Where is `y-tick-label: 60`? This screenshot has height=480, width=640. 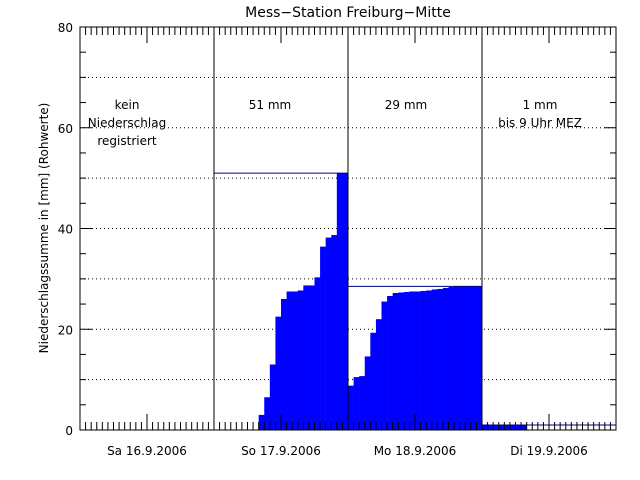 y-tick-label: 60 is located at coordinates (65, 129).